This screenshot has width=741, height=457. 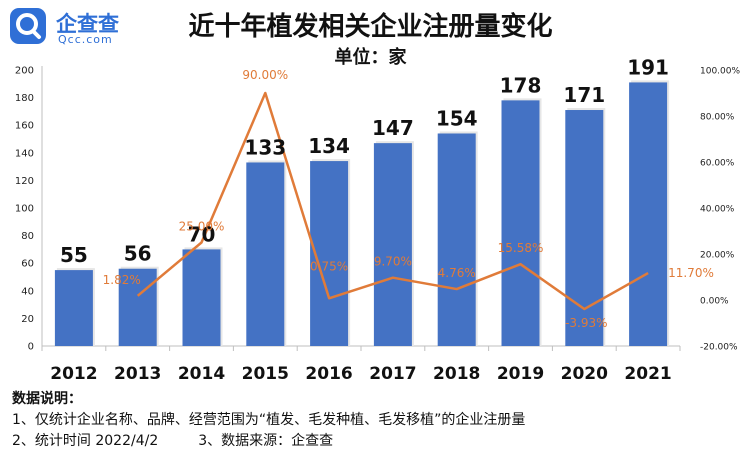 What do you see at coordinates (328, 374) in the screenshot?
I see `x-tick-label: 2016` at bounding box center [328, 374].